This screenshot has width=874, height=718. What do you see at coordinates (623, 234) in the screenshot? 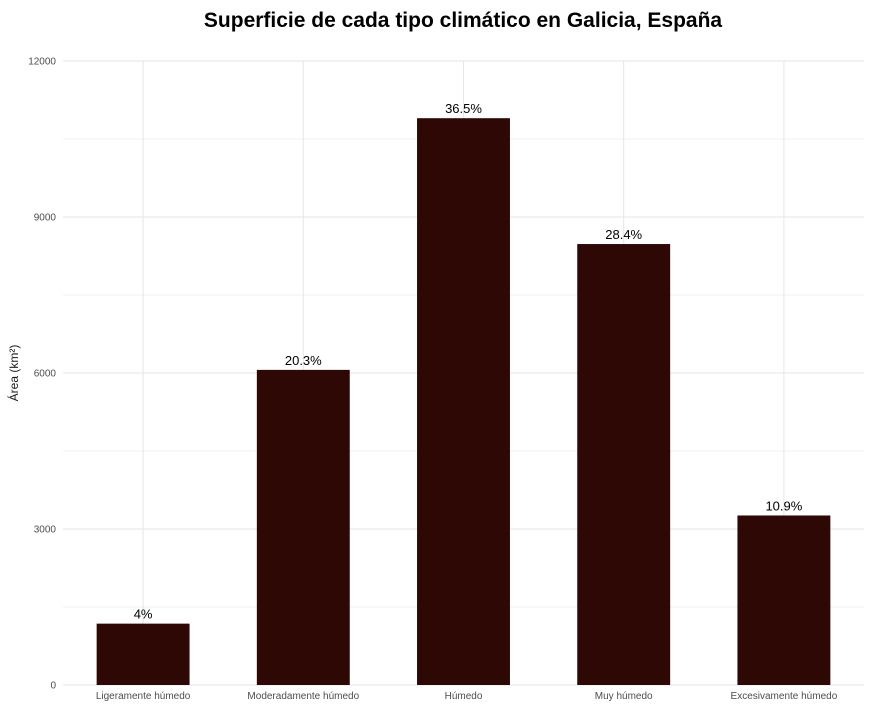
I see `bar-value-label: 28.4%` at bounding box center [623, 234].